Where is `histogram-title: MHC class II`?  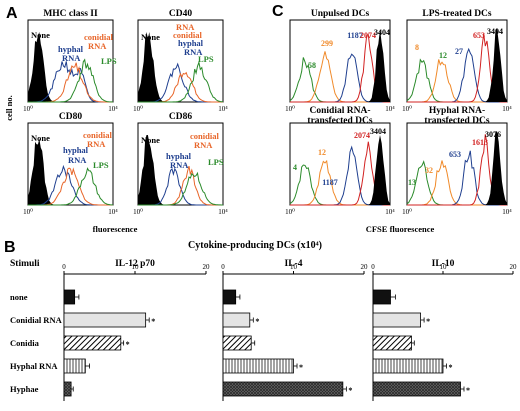 histogram-title: MHC class II is located at coordinates (70, 14).